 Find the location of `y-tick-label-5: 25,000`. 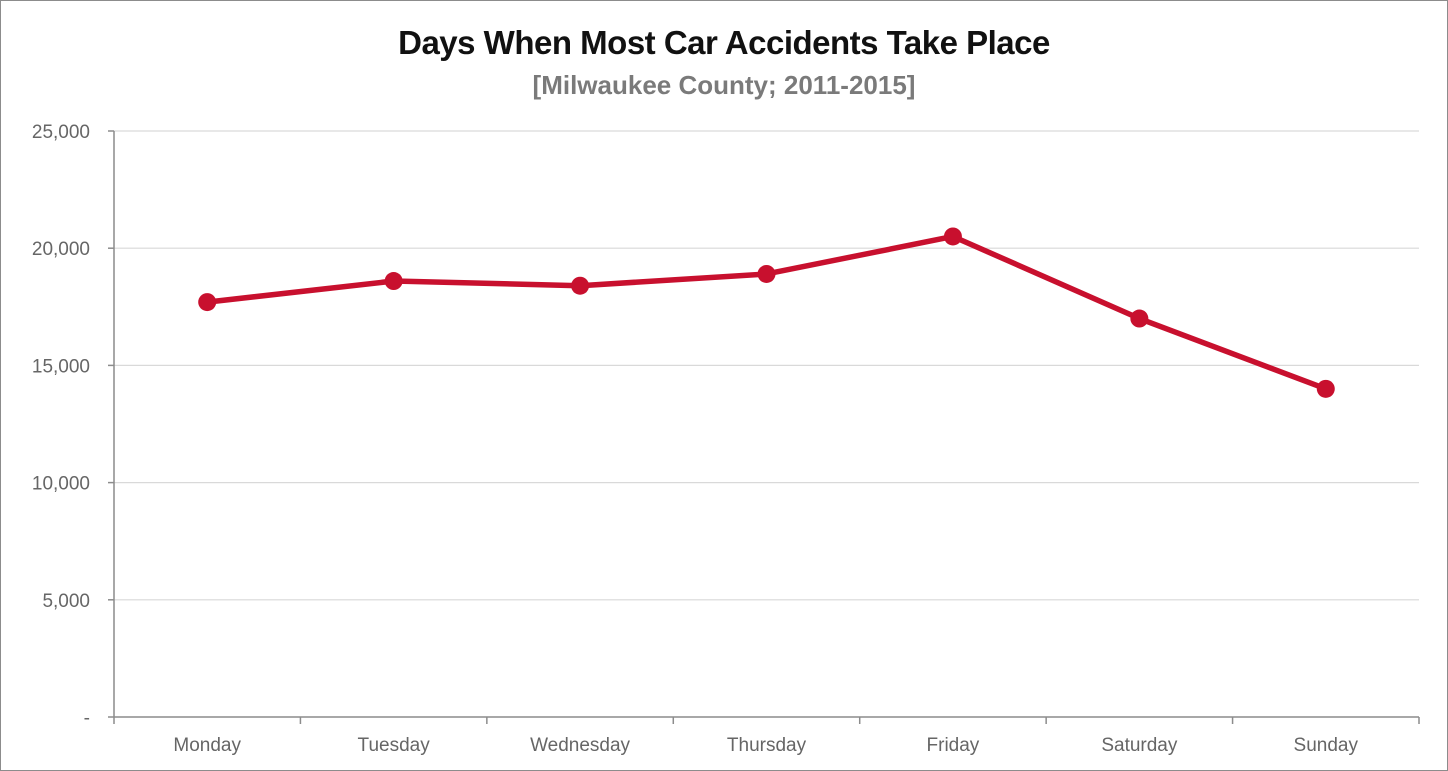

y-tick-label-5: 25,000 is located at coordinates (61, 132).